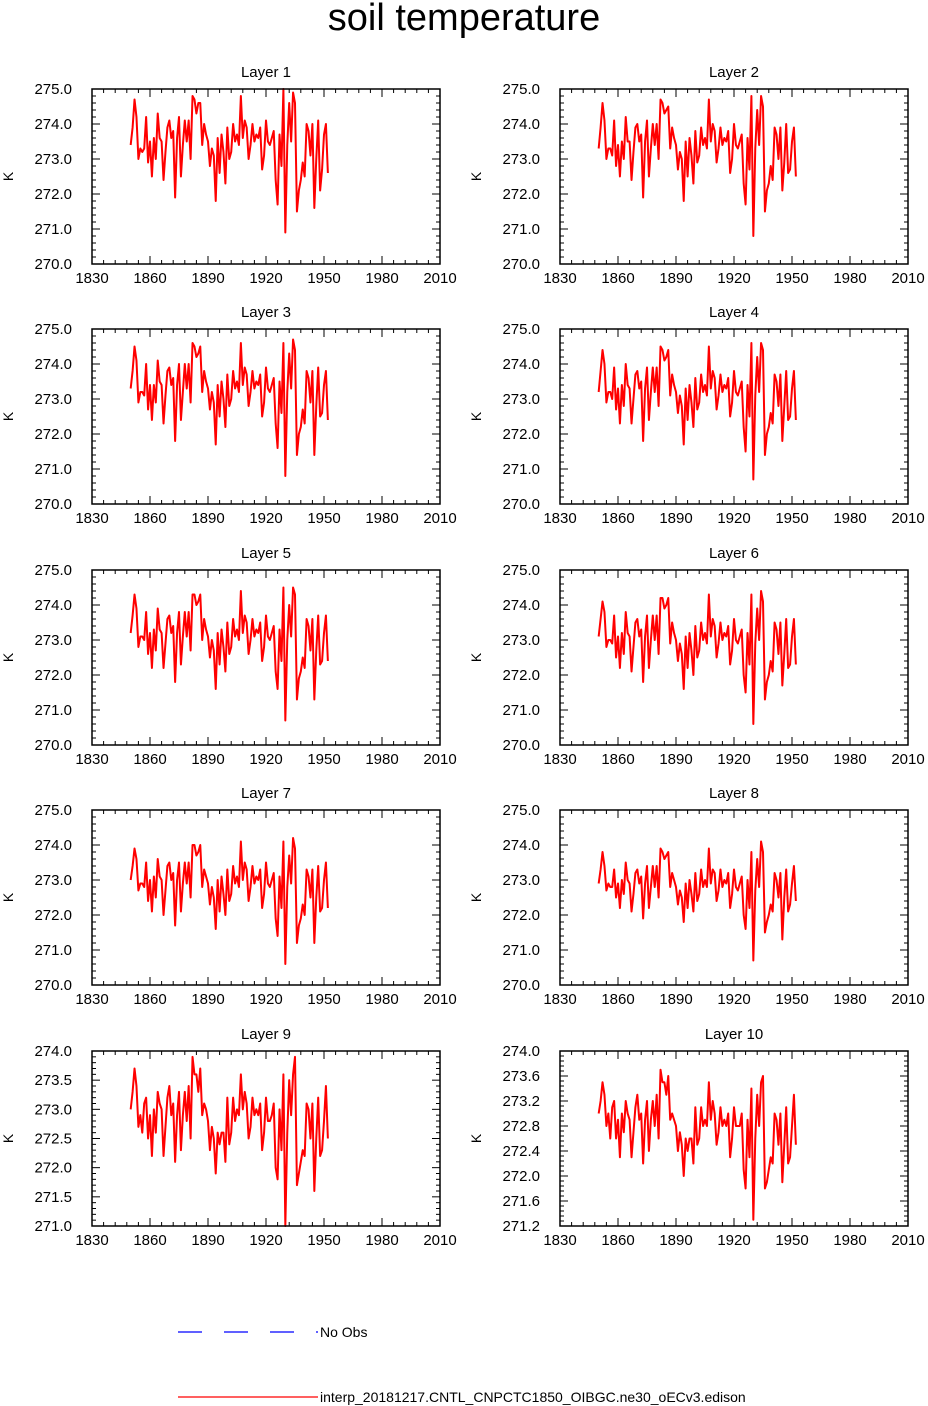 The height and width of the screenshot is (1406, 928). Describe the element at coordinates (559, 278) in the screenshot. I see `panel-2-xtick-label: 1830` at that location.